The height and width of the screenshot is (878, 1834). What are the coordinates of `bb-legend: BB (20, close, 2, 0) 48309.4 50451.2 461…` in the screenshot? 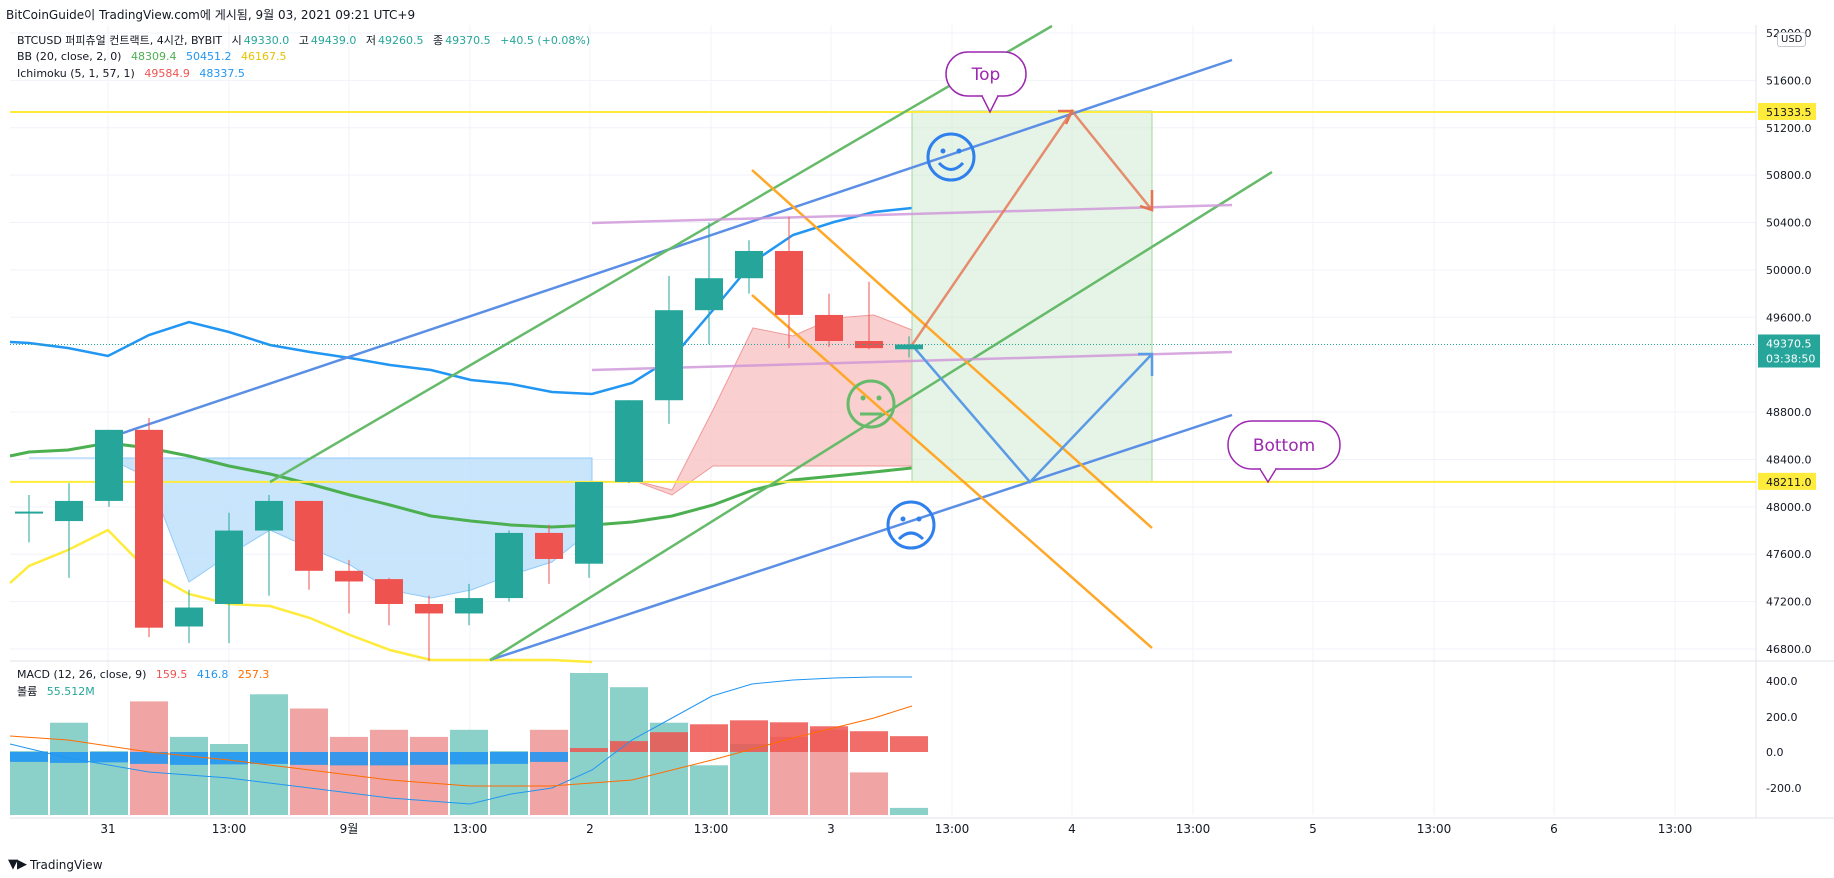 It's located at (154, 57).